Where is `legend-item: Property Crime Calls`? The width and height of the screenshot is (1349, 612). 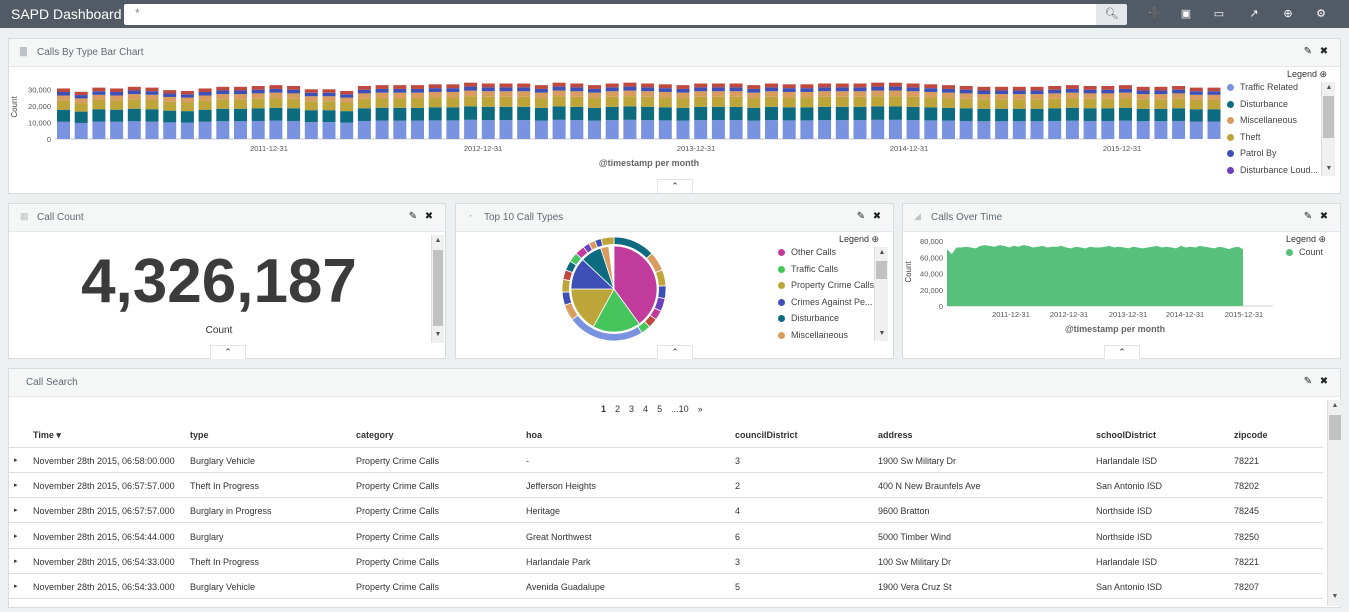
legend-item: Property Crime Calls is located at coordinates (826, 285).